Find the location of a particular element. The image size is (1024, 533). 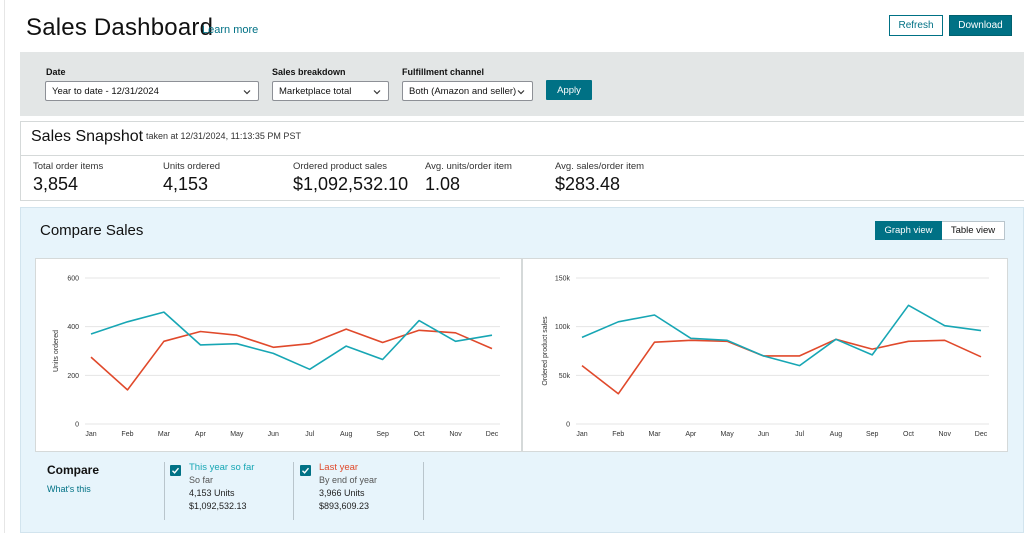

y-tick-label: 600 is located at coordinates (73, 279).